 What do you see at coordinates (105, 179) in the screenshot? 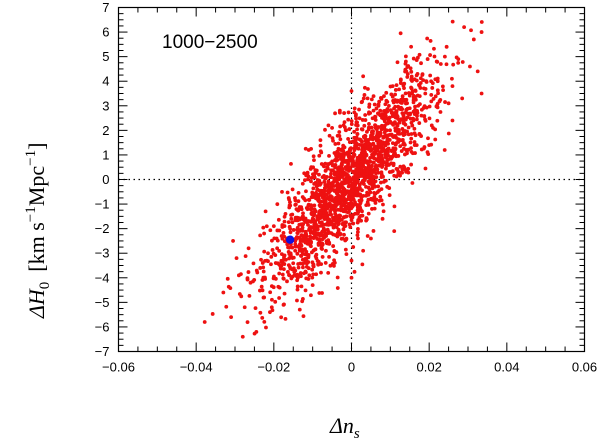
I see `y-tick-label: 0` at bounding box center [105, 179].